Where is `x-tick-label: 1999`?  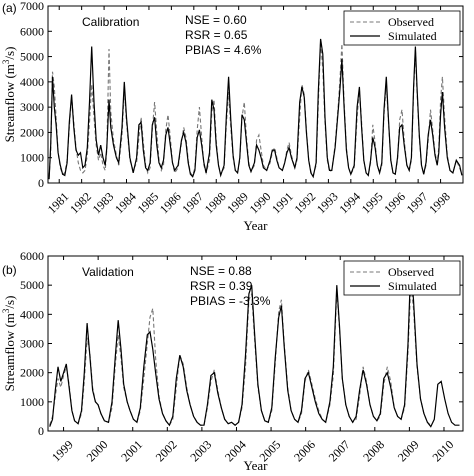 x-tick-label: 1999 is located at coordinates (62, 450).